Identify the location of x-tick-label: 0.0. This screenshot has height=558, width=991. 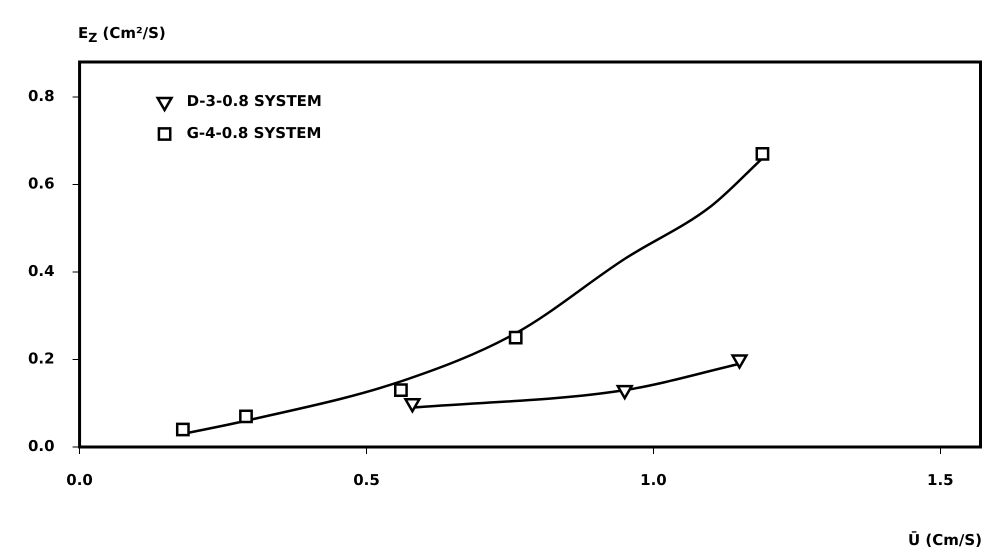
(79, 479).